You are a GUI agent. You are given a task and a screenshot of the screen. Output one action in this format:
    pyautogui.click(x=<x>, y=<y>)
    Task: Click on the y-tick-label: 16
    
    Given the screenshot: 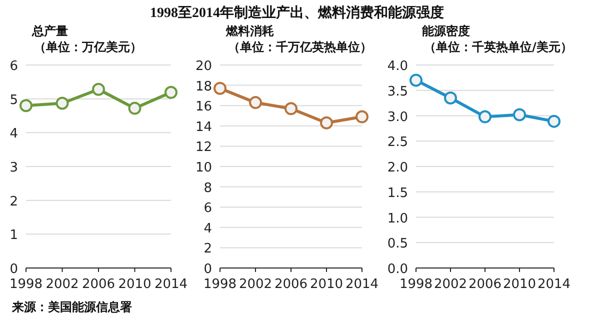 What is the action you would take?
    pyautogui.click(x=203, y=107)
    